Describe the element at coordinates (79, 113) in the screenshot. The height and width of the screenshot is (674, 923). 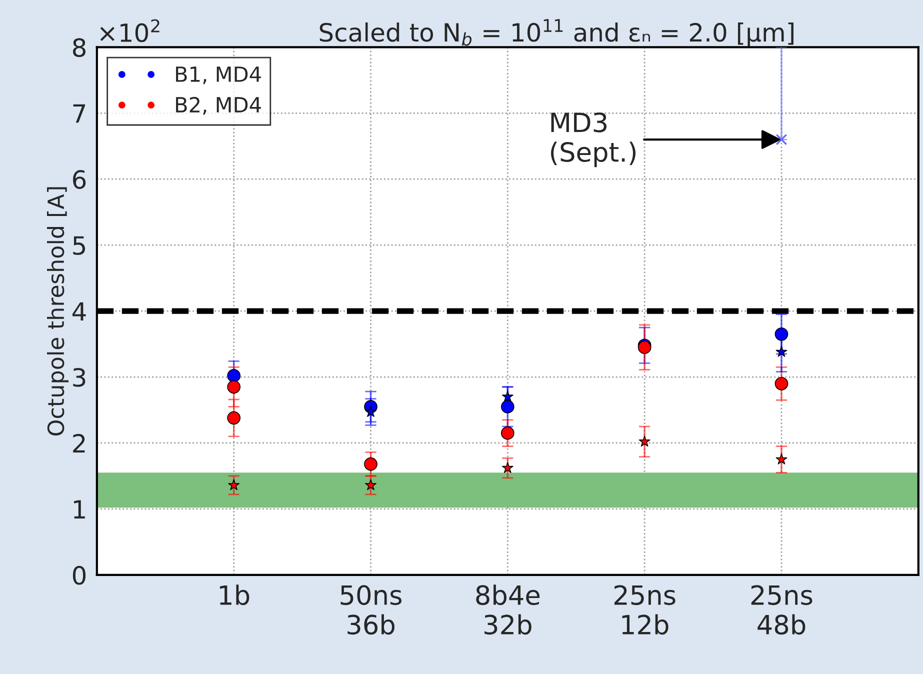
I see `y-tick-label: 7` at that location.